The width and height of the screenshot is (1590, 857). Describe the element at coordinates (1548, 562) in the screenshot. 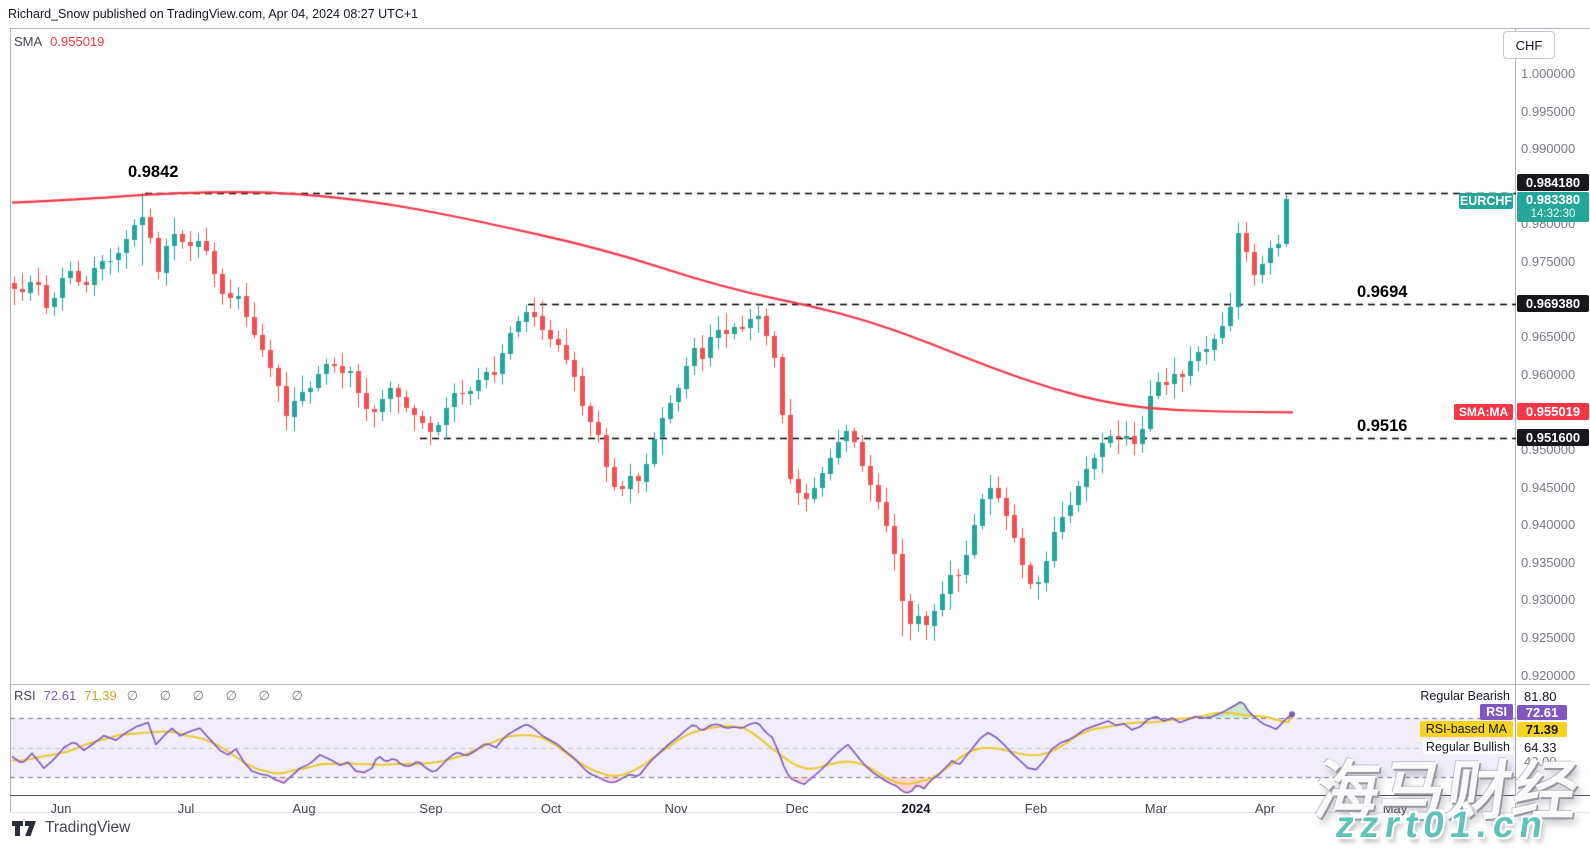

I see `price-tick-label: 0.935000` at that location.